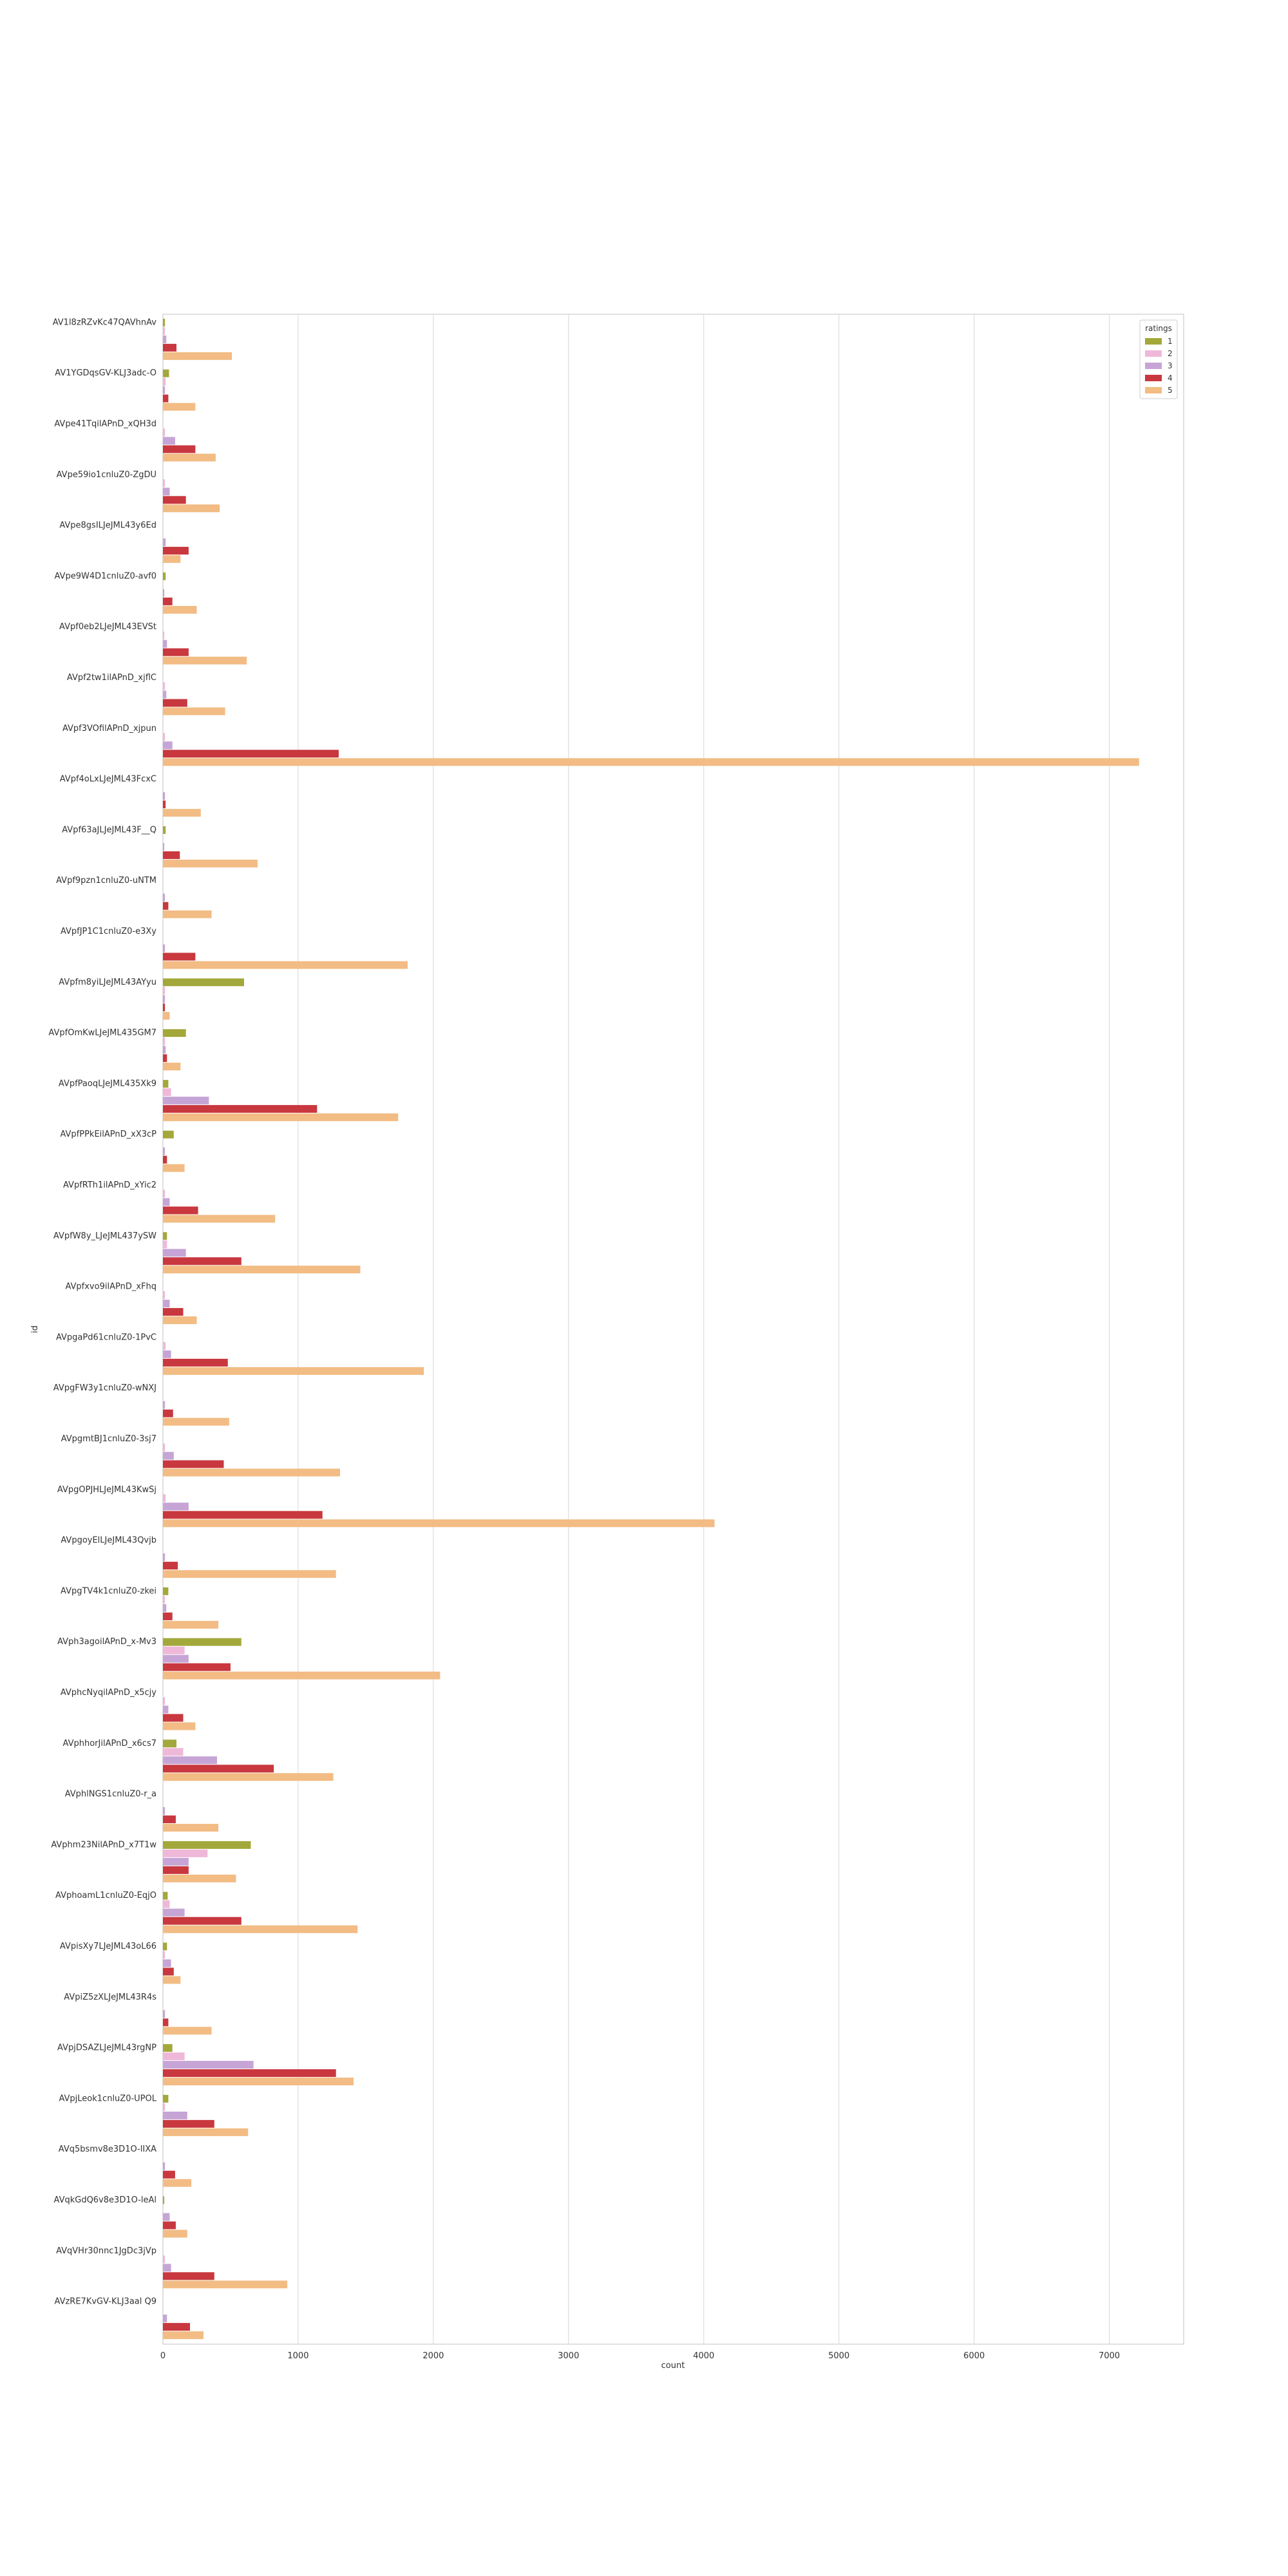  Describe the element at coordinates (108, 627) in the screenshot. I see `y-tick-label: AVpf0eb2LJeJML43EVSt` at that location.